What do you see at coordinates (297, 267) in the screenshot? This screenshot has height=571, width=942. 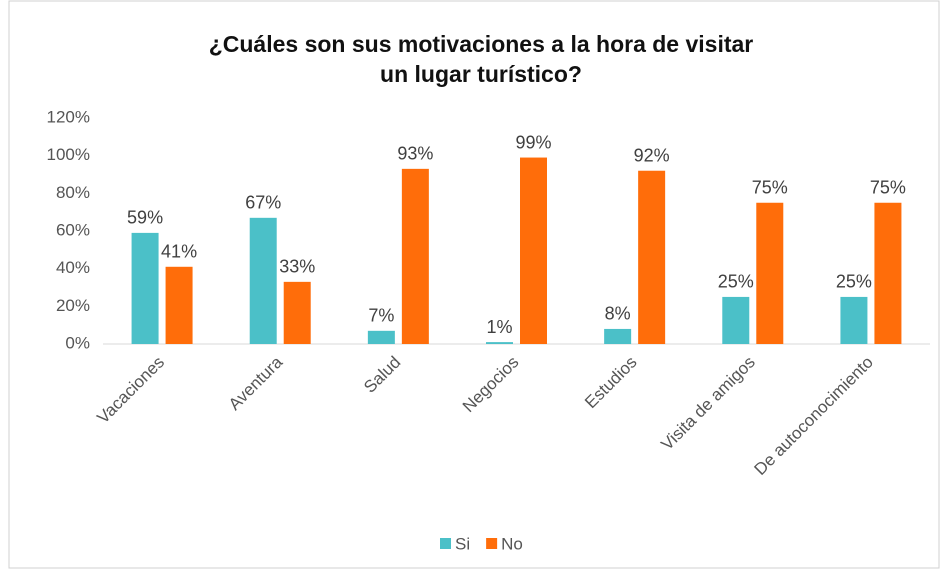 I see `value-label: 33%` at bounding box center [297, 267].